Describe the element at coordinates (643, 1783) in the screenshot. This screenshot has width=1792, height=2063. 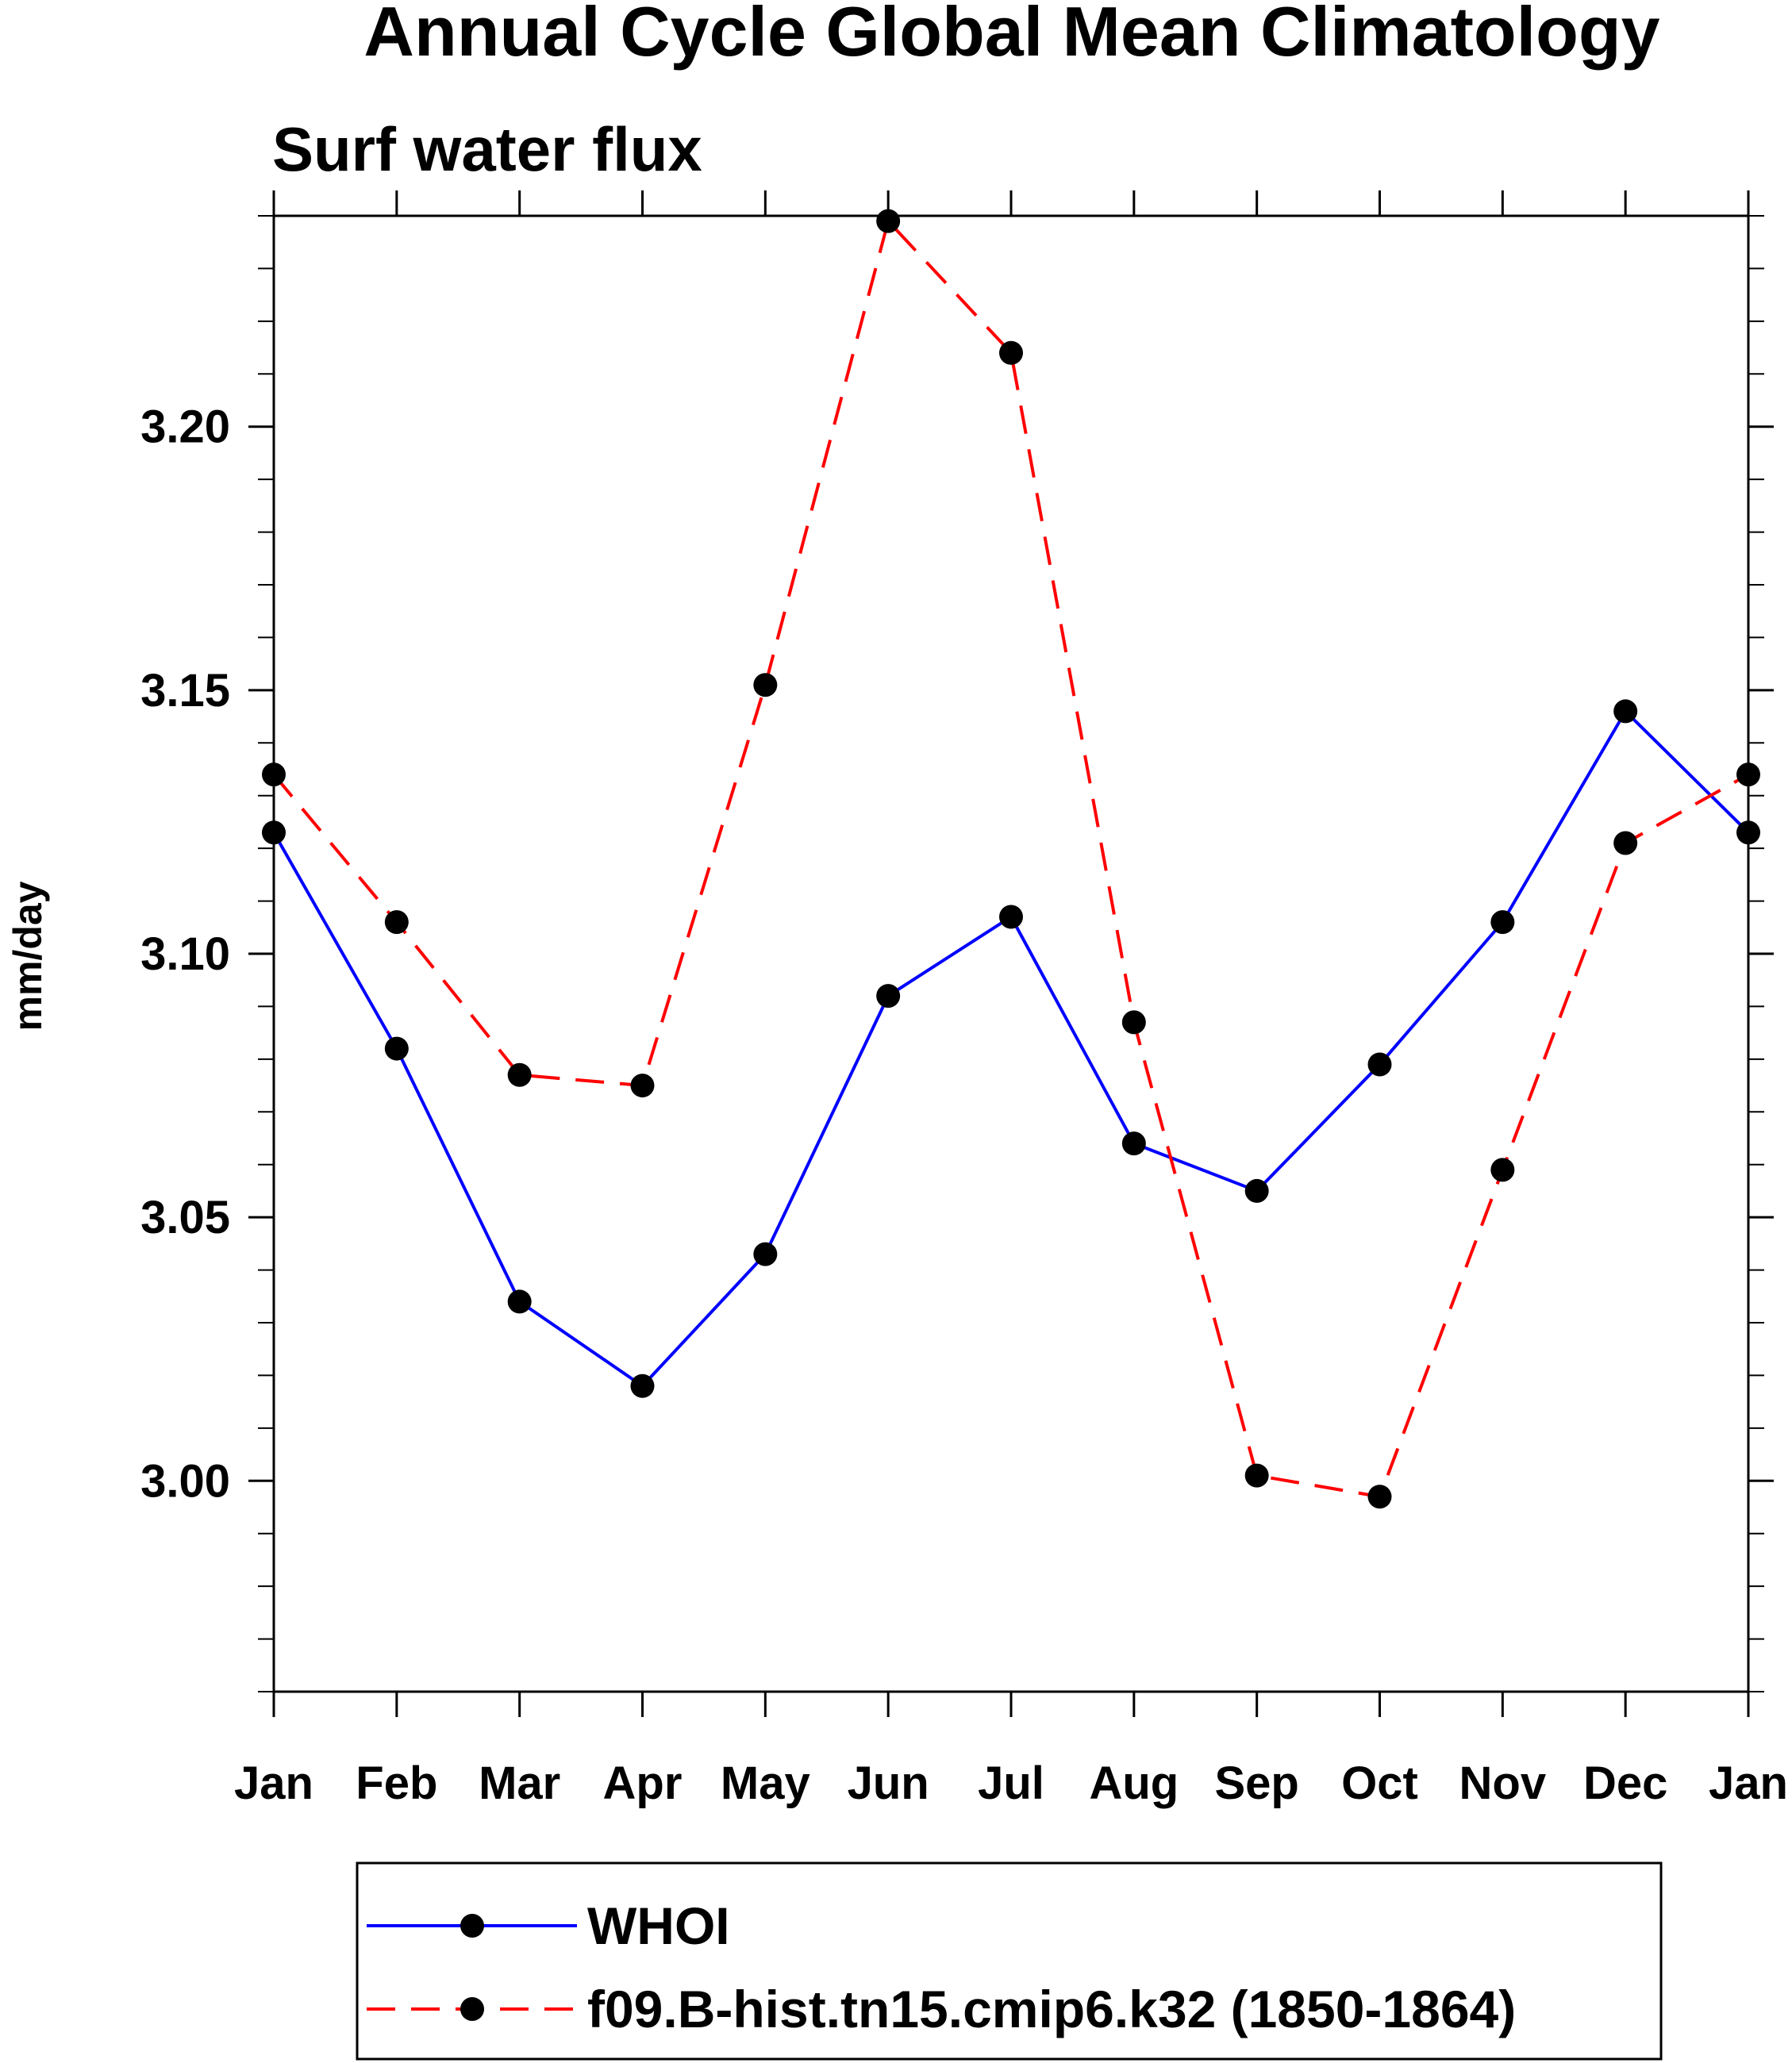
I see `x-tick-label: Apr` at that location.